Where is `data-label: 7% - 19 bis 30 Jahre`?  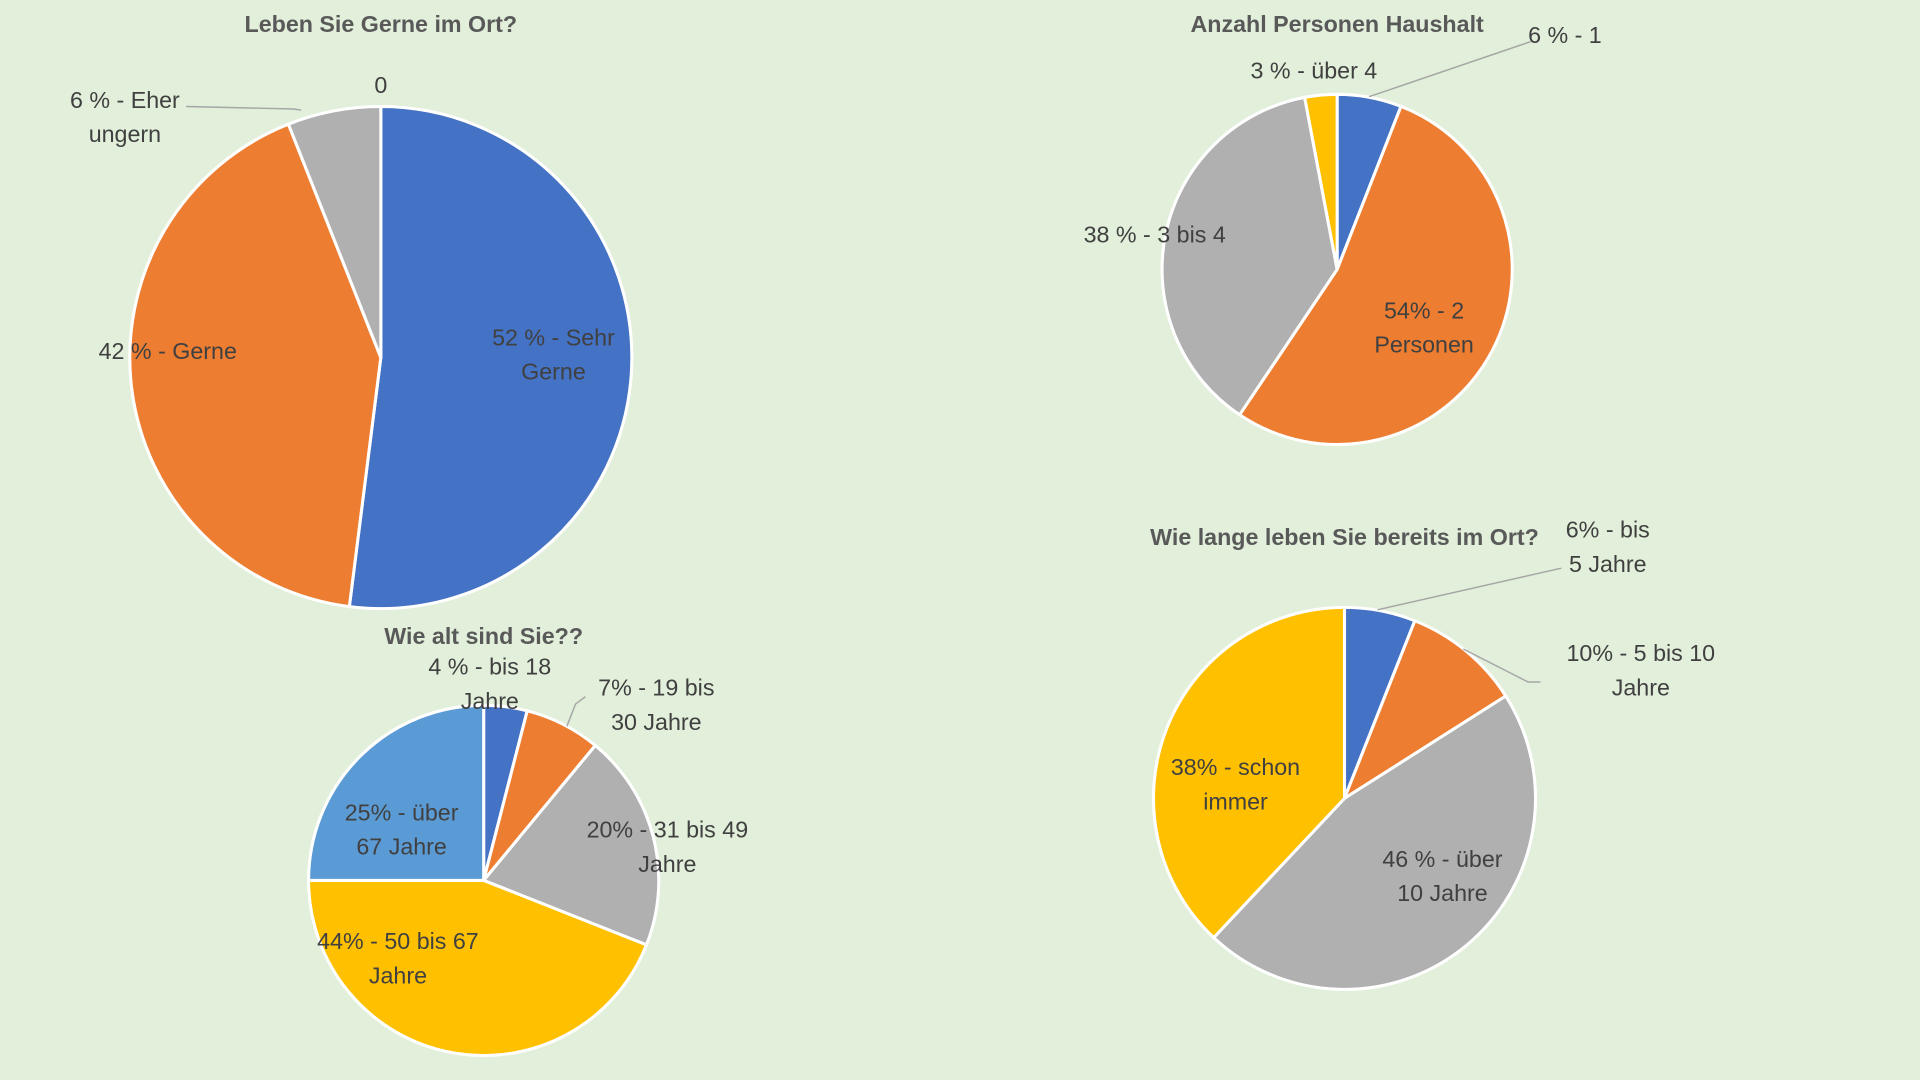
data-label: 7% - 19 bis 30 Jahre is located at coordinates (656, 705).